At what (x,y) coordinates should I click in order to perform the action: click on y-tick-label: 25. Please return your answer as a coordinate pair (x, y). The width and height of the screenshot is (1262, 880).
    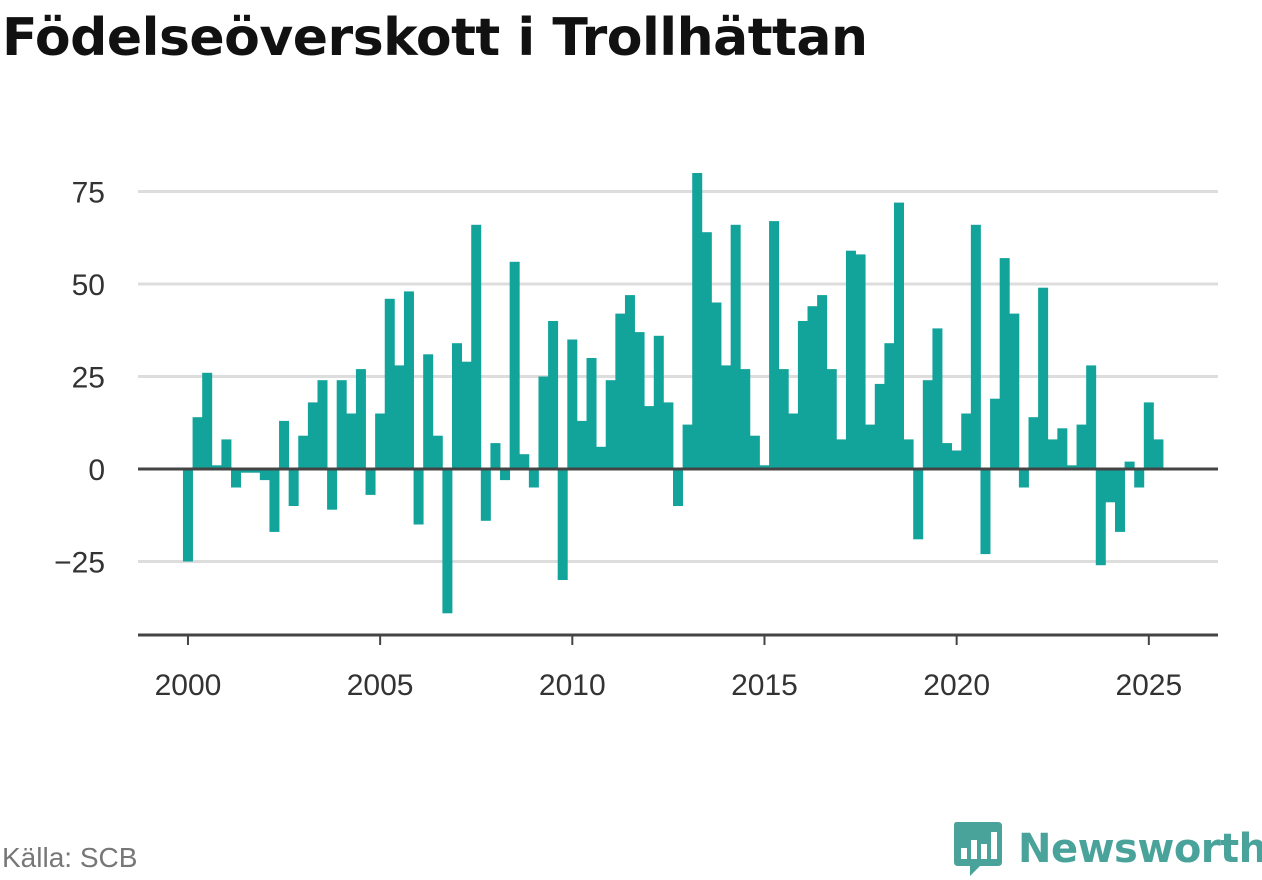
    Looking at the image, I should click on (88, 378).